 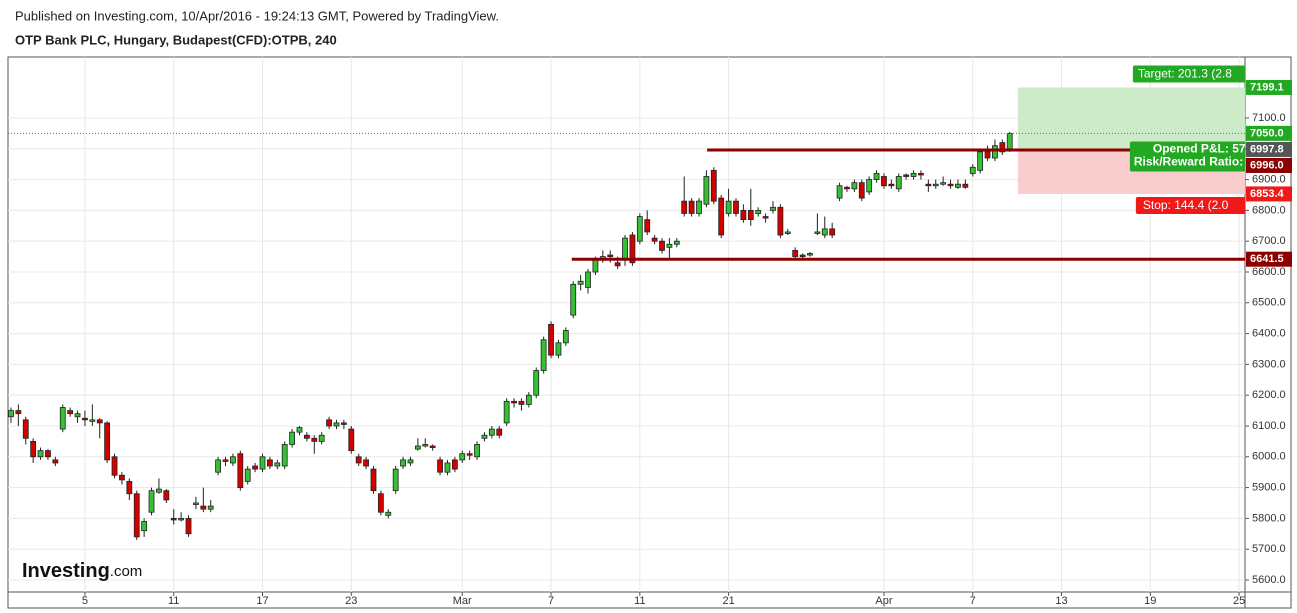 I want to click on stop-label-box, so click(x=1190, y=205).